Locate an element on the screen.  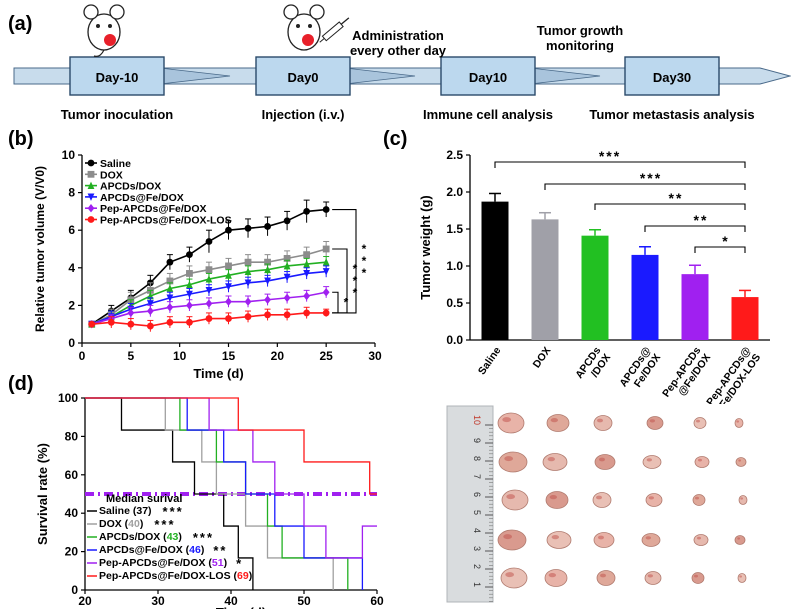
x-tick-label: Saline is located at coordinates (490, 361).